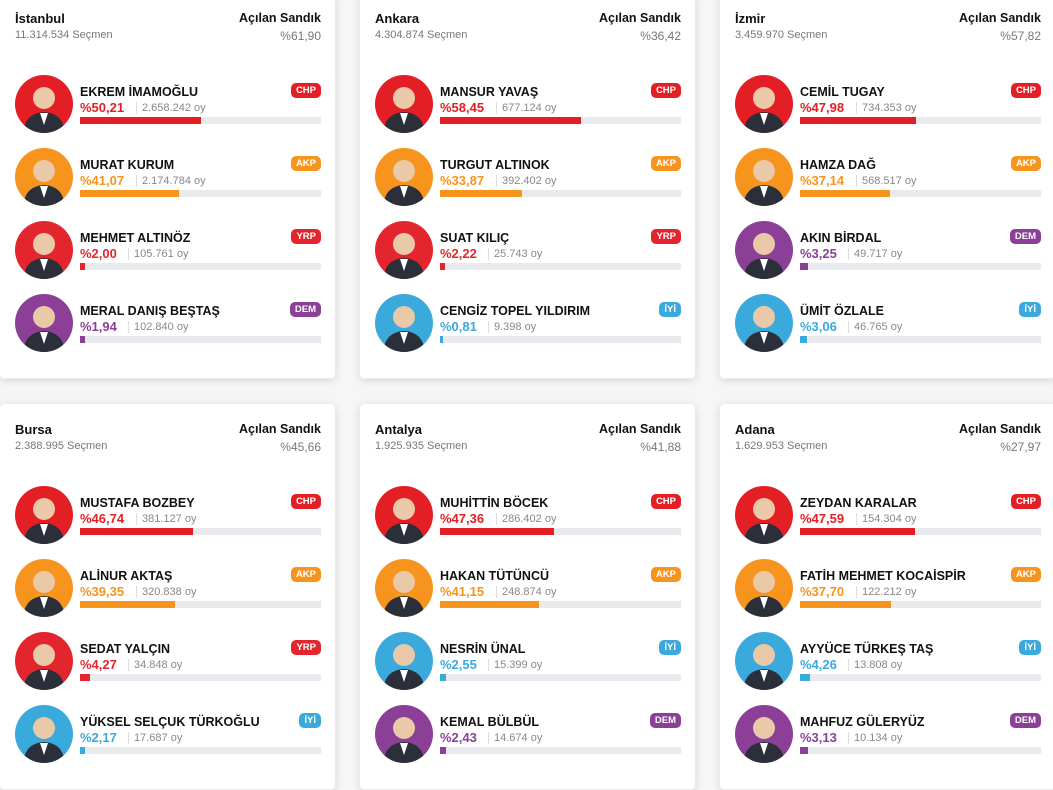  I want to click on candidate-row: MEHMET ALTINÖZ YRP %2,00 105.761 oy, so click(168, 251).